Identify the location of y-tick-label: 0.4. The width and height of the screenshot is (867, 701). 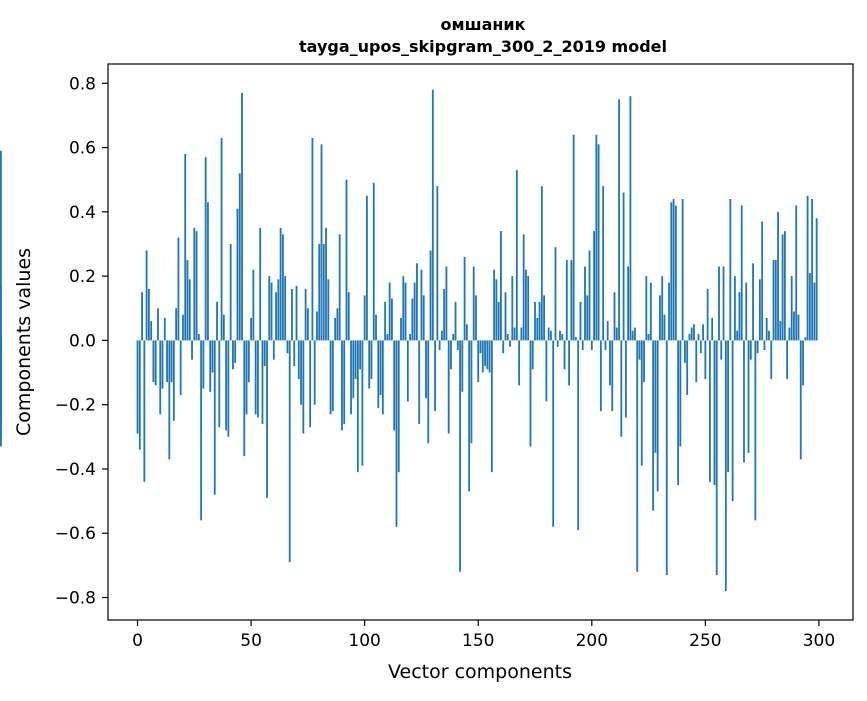
(82, 213).